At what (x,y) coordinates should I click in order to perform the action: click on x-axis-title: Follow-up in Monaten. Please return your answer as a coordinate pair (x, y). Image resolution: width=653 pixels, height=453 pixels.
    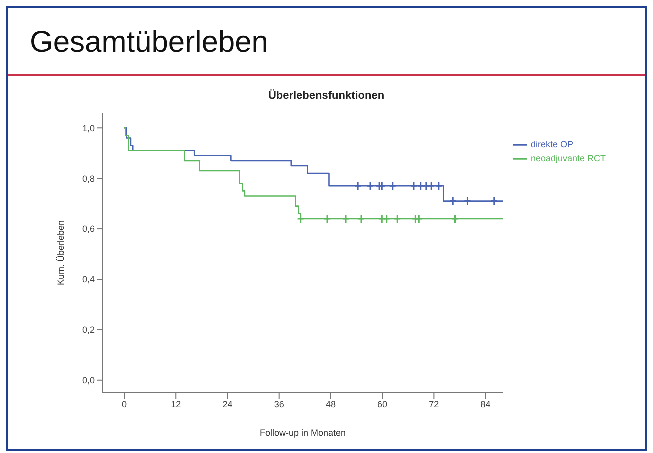
    Looking at the image, I should click on (303, 433).